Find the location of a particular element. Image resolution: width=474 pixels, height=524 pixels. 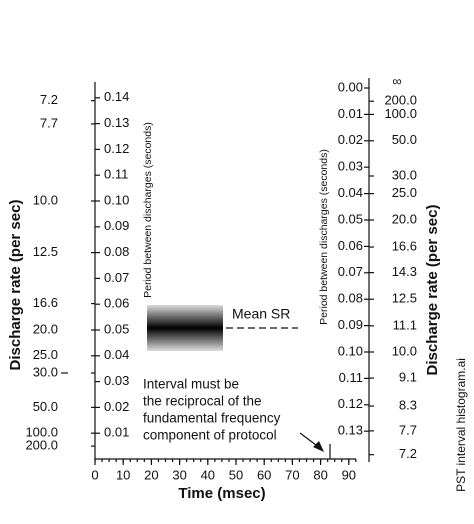

right-period-label: 0.07 is located at coordinates (350, 271).